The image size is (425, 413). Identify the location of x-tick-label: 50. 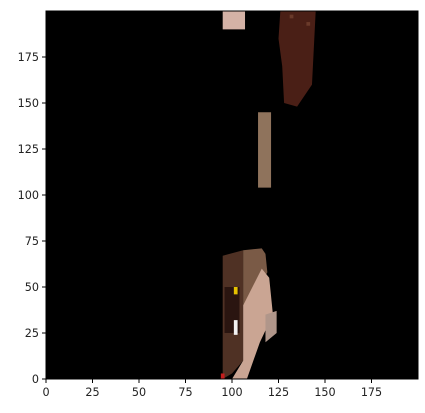
(139, 392).